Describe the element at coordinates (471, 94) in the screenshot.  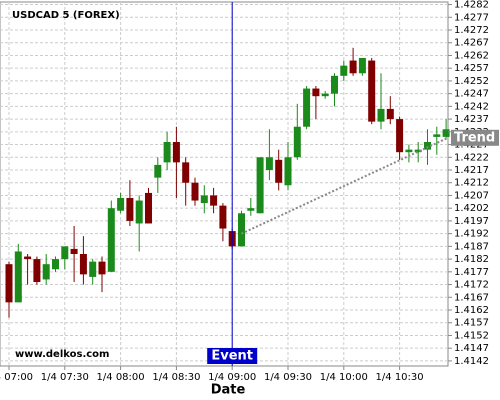
I see `y-tick-label: 1.4247` at that location.